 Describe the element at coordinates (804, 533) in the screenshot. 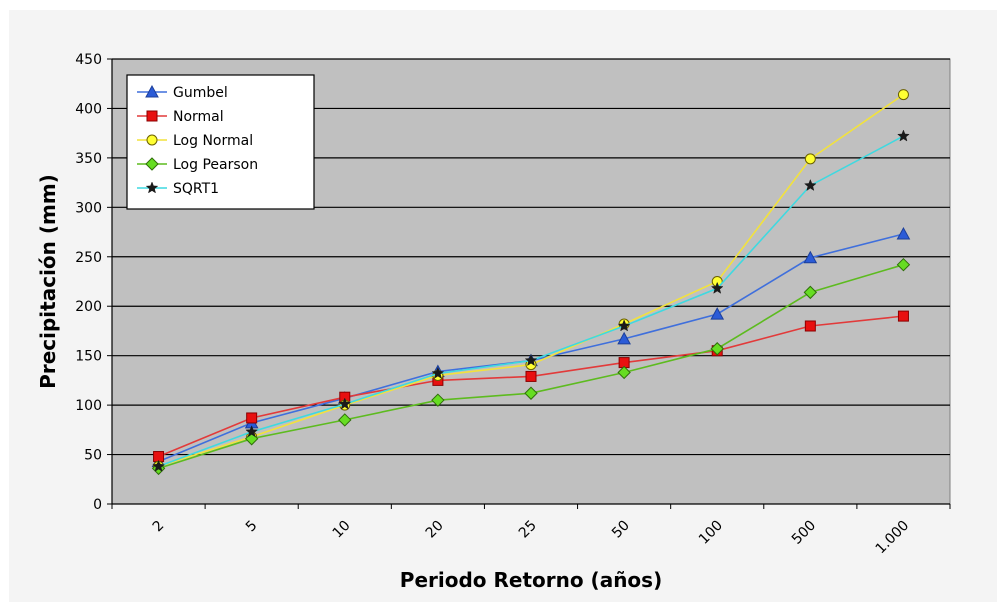

I see `x-tick-label: 500` at that location.